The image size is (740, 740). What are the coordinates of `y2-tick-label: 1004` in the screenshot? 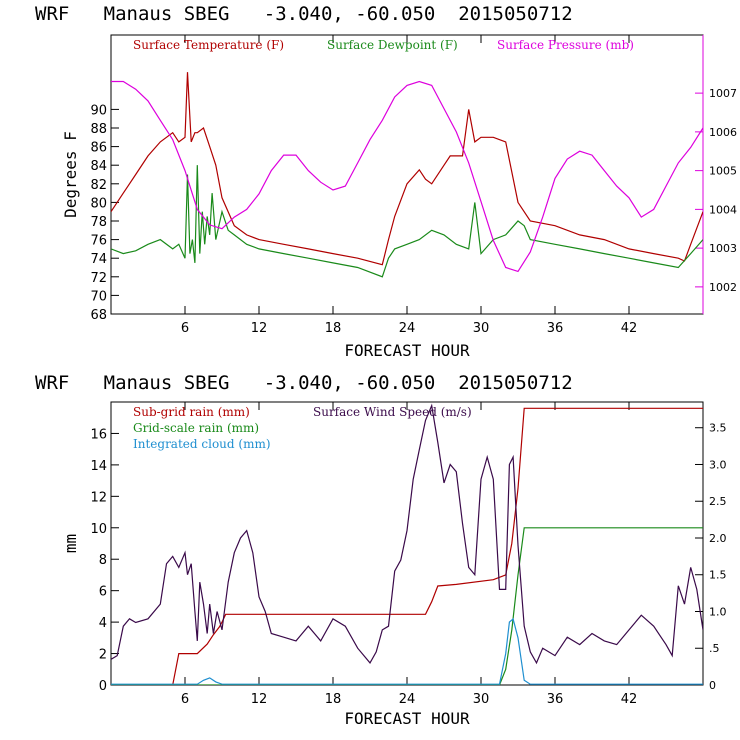 It's located at (723, 209).